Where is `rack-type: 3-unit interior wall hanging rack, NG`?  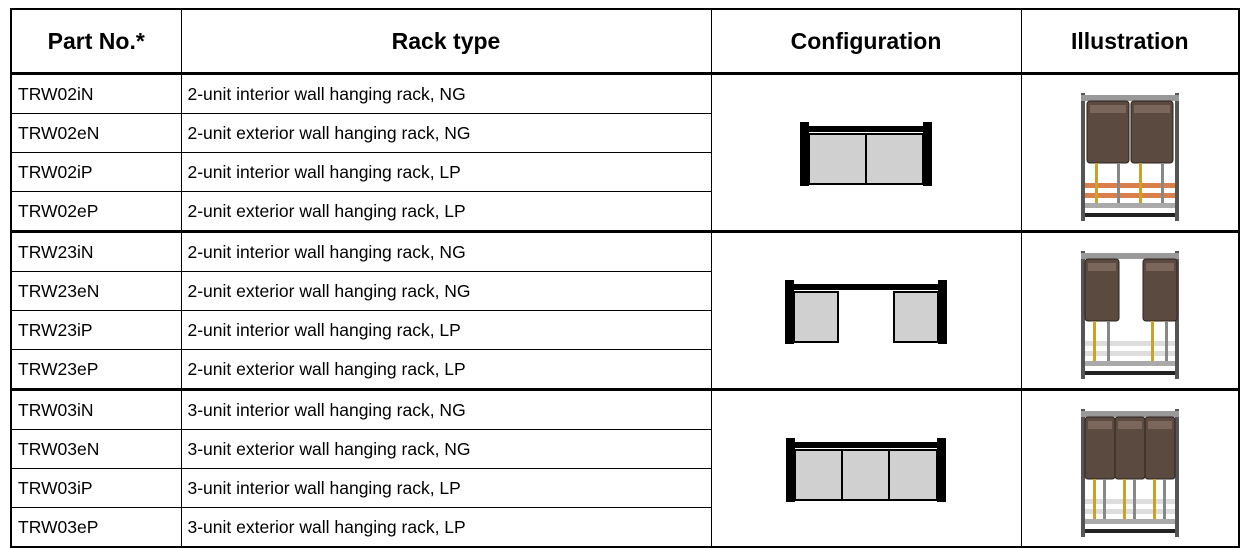
rack-type: 3-unit interior wall hanging rack, NG is located at coordinates (446, 409).